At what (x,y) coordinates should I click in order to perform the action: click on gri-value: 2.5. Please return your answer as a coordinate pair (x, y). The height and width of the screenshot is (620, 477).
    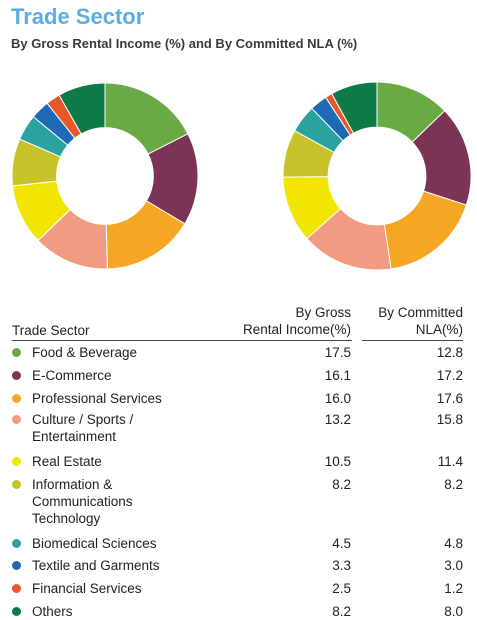
    Looking at the image, I should click on (341, 588).